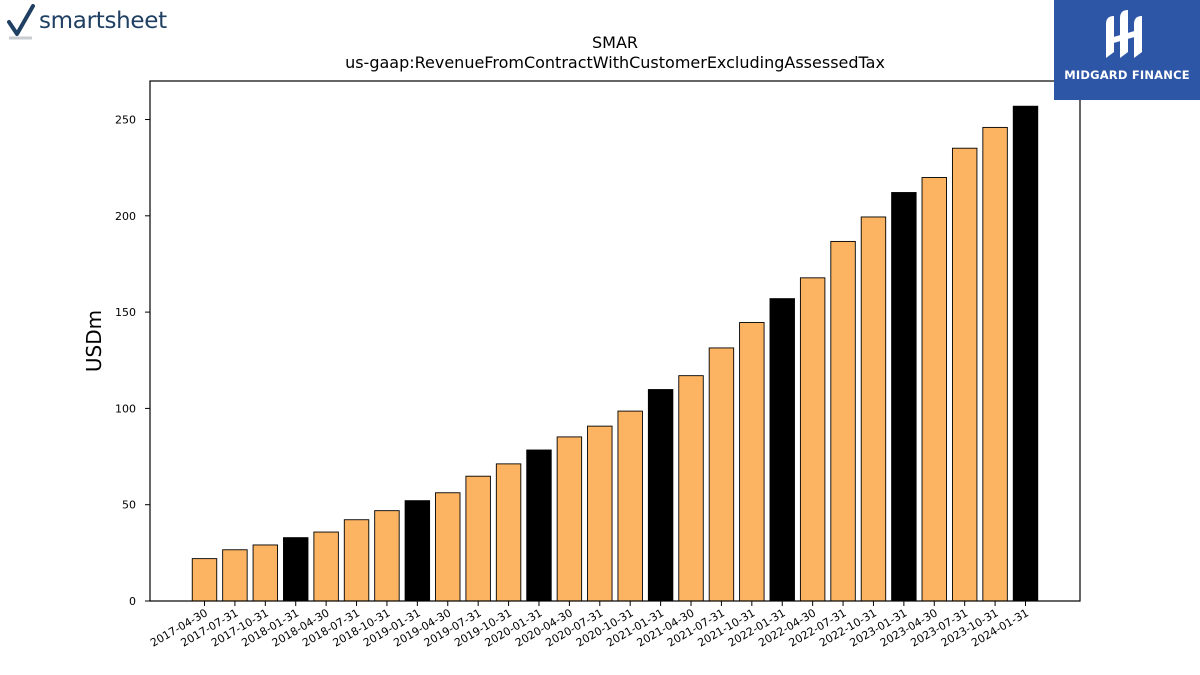 This screenshot has height=675, width=1200. Describe the element at coordinates (129, 505) in the screenshot. I see `y-tick-label: 50` at that location.